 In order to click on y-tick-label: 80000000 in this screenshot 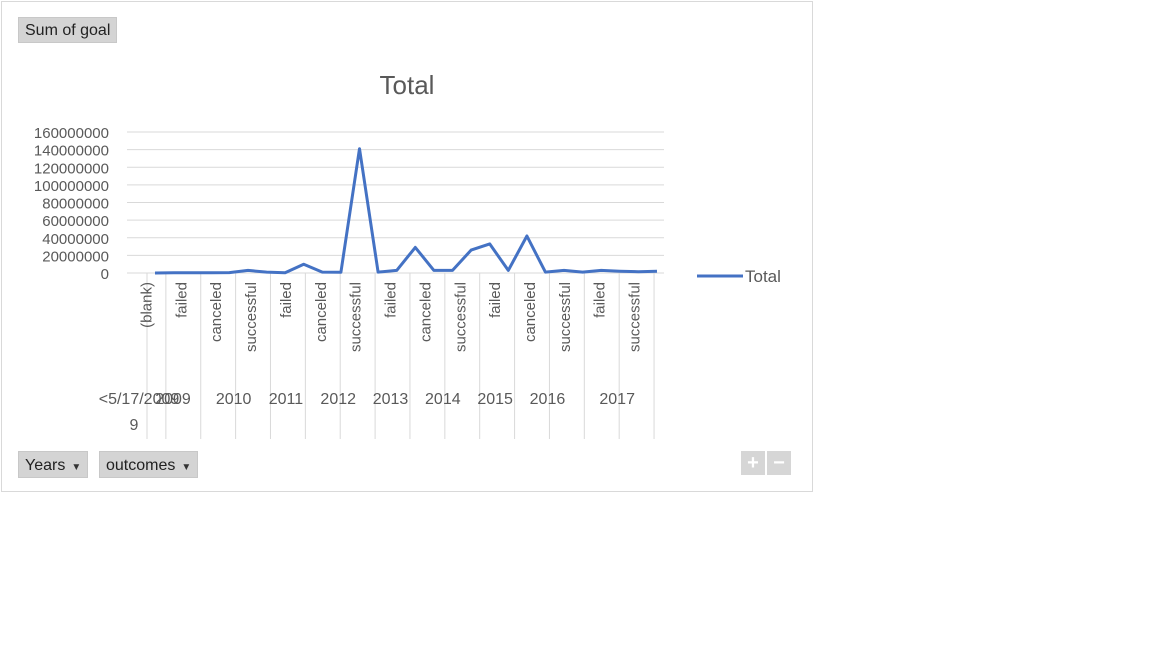, I will do `click(75, 204)`.